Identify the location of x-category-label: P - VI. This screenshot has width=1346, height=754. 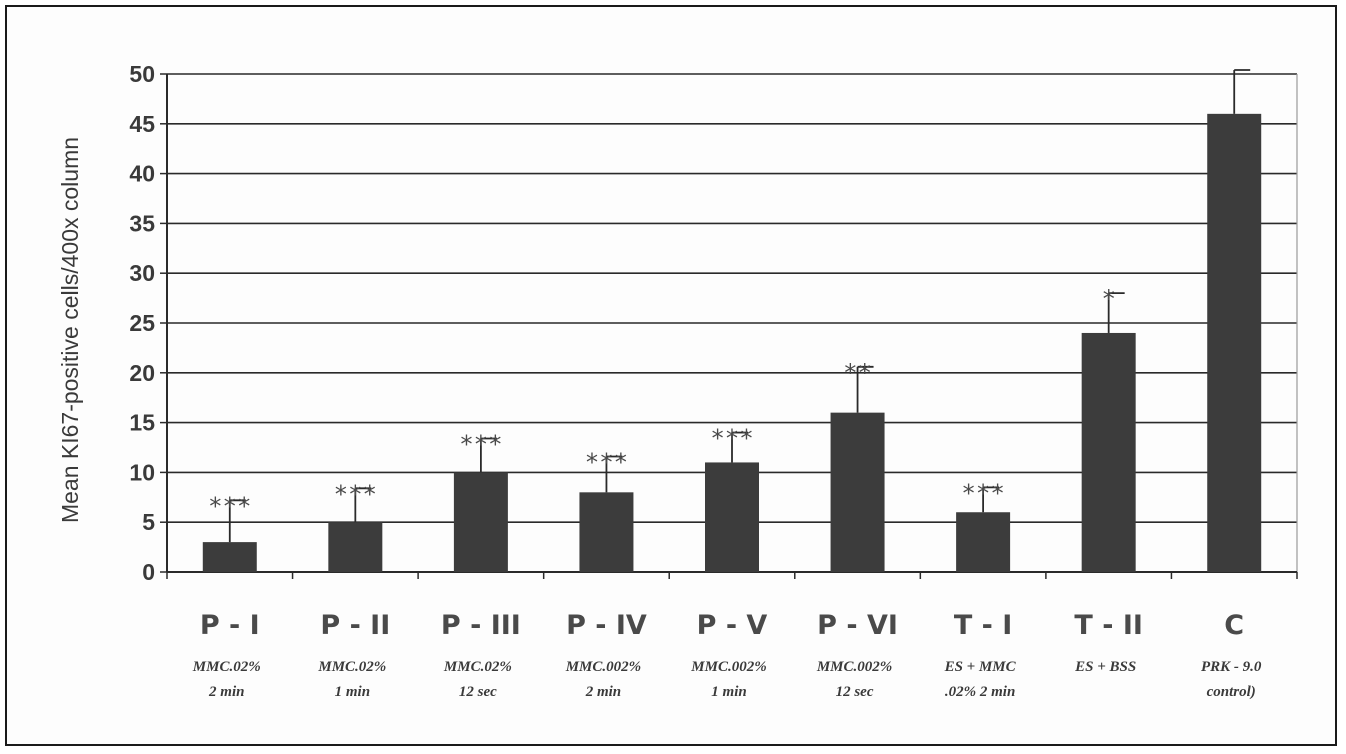
(857, 625).